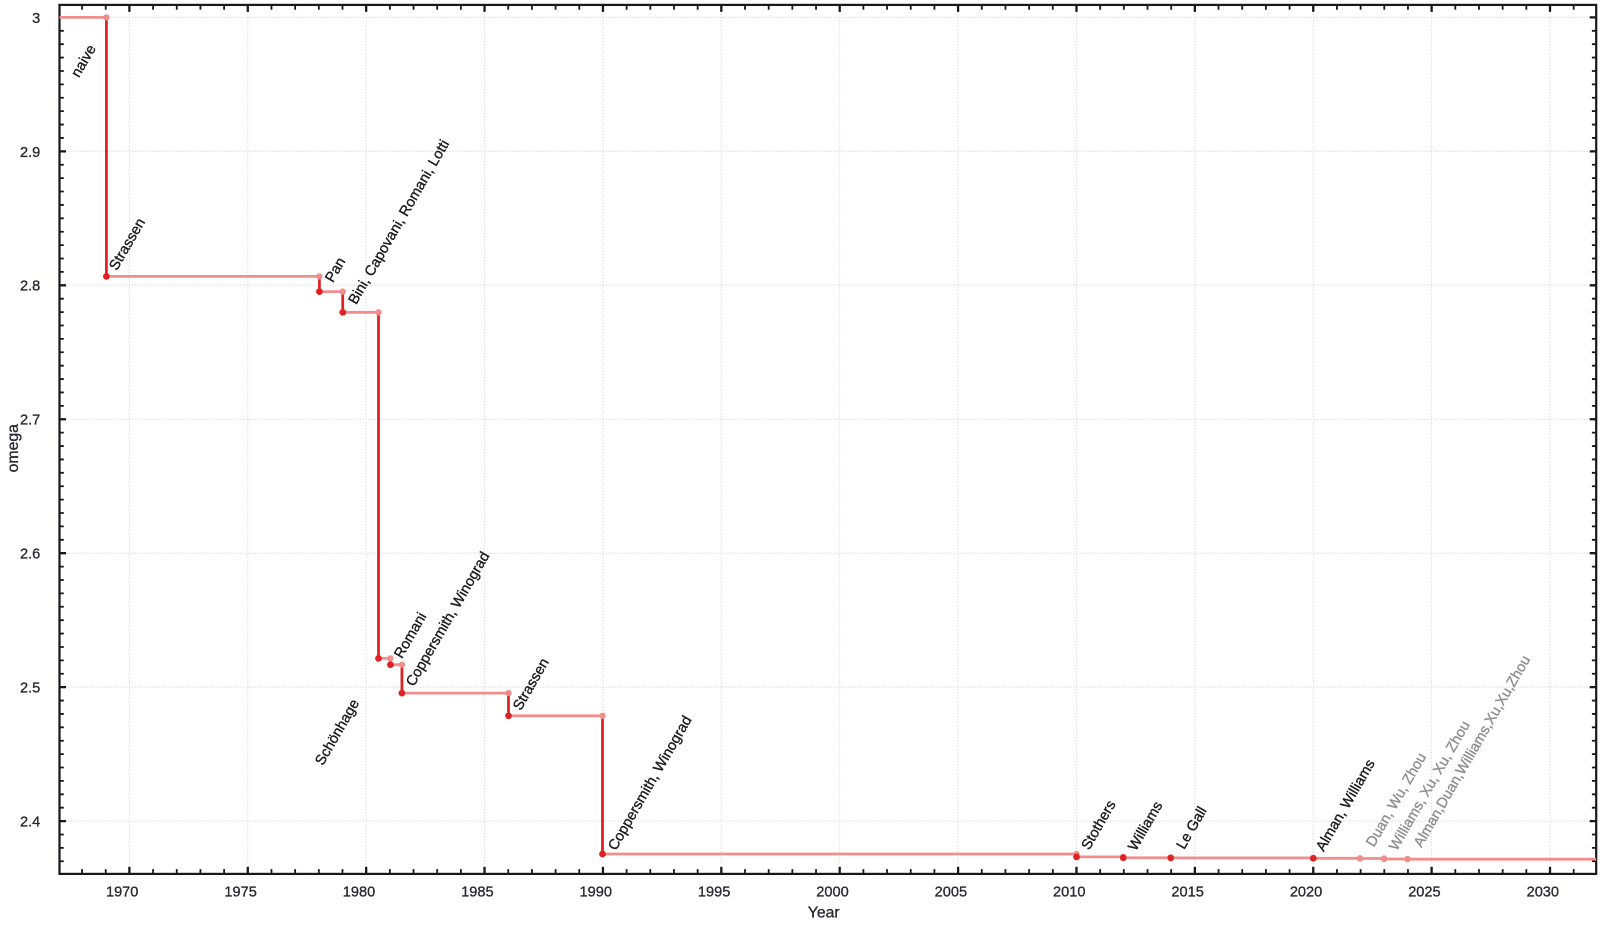 This screenshot has width=1600, height=925. Describe the element at coordinates (1306, 892) in the screenshot. I see `svg-text: 2020` at that location.